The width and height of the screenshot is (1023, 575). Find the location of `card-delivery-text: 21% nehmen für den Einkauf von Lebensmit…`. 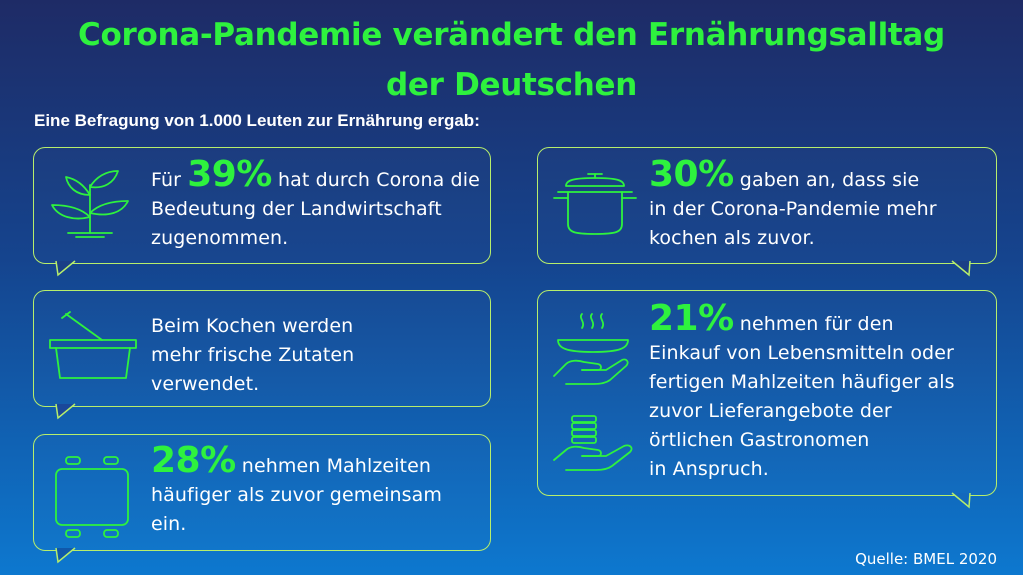

card-delivery-text: 21% nehmen für den Einkauf von Lebensmit… is located at coordinates (802, 392).